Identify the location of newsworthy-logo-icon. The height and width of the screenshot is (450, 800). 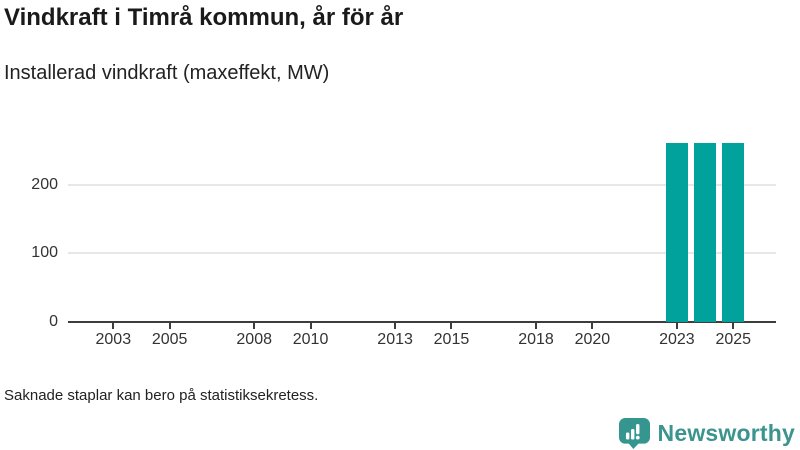
(634, 433).